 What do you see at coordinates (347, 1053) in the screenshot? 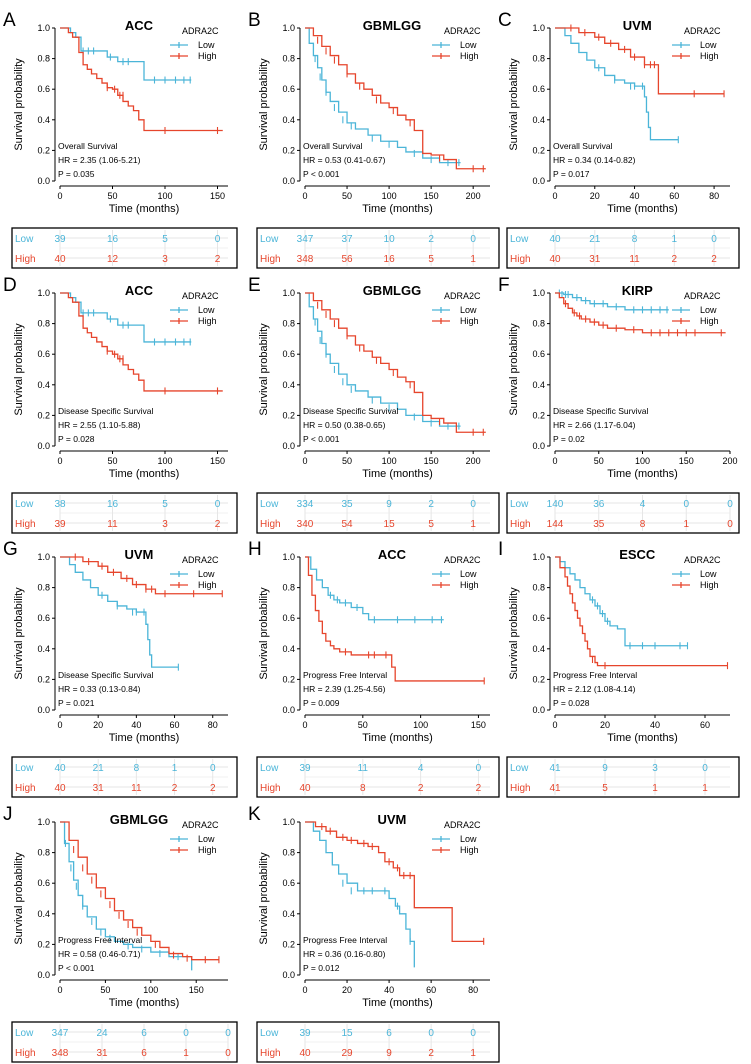
I see `risk-high-count: 29` at bounding box center [347, 1053].